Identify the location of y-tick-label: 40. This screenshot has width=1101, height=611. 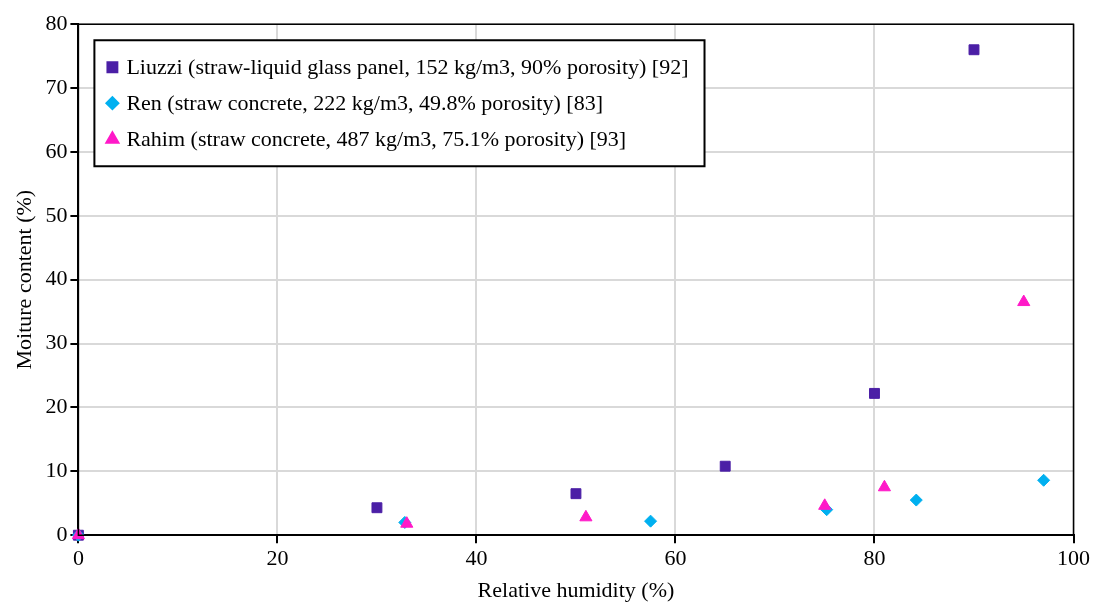
(56, 278).